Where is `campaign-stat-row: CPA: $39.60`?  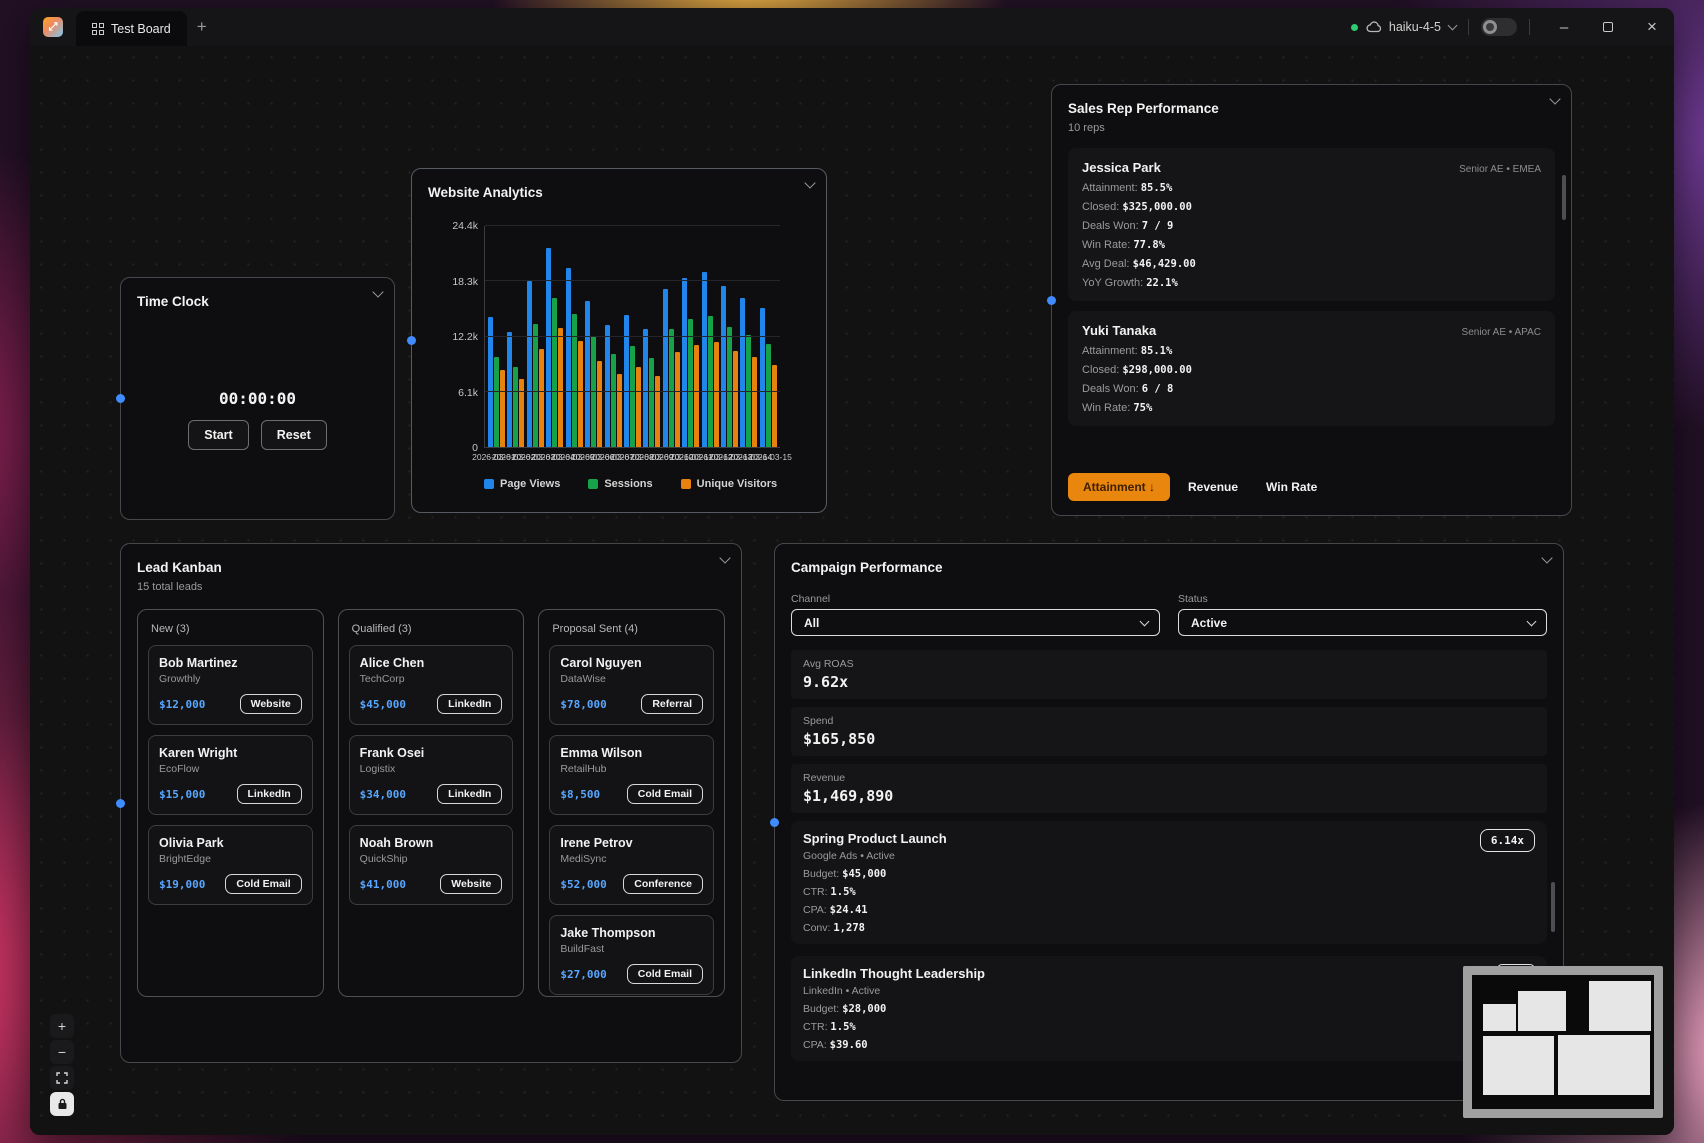 campaign-stat-row: CPA: $39.60 is located at coordinates (835, 1045).